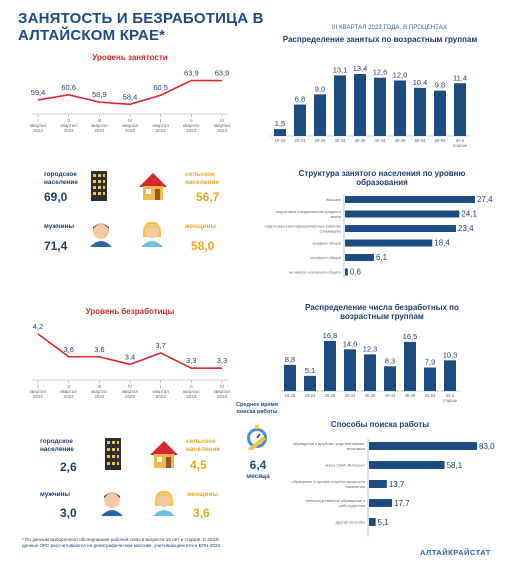 Image resolution: width=506 pixels, height=570 pixels. What do you see at coordinates (326, 257) in the screenshot?
I see `tick-label: основное общее` at bounding box center [326, 257].